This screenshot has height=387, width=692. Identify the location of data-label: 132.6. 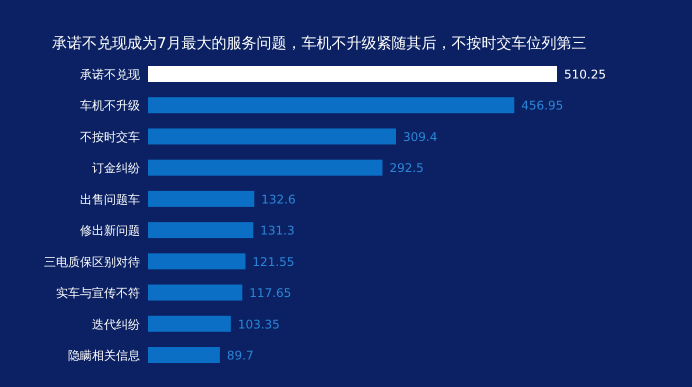
(278, 199).